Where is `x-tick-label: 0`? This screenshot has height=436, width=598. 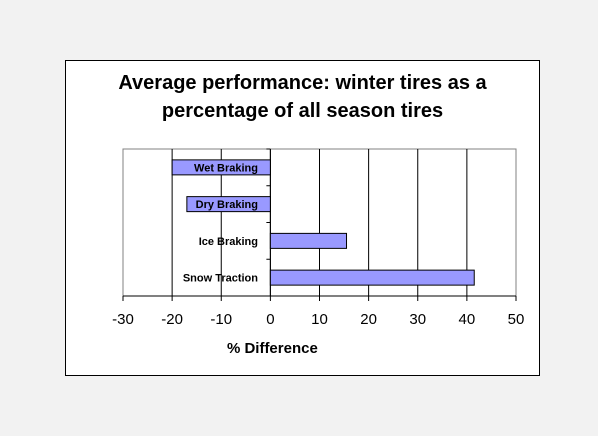
x-tick-label: 0 is located at coordinates (270, 319).